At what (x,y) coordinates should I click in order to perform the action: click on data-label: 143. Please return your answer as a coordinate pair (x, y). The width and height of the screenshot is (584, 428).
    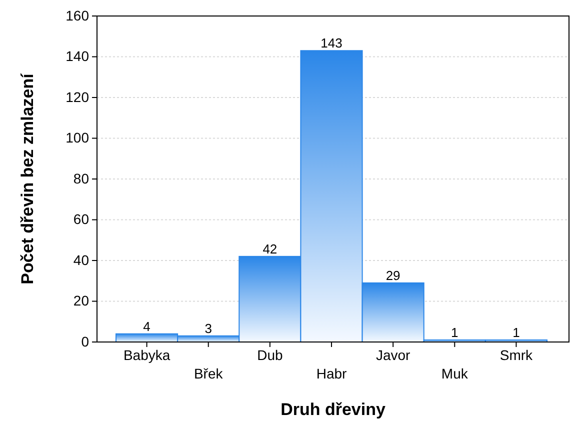
    Looking at the image, I should click on (331, 43).